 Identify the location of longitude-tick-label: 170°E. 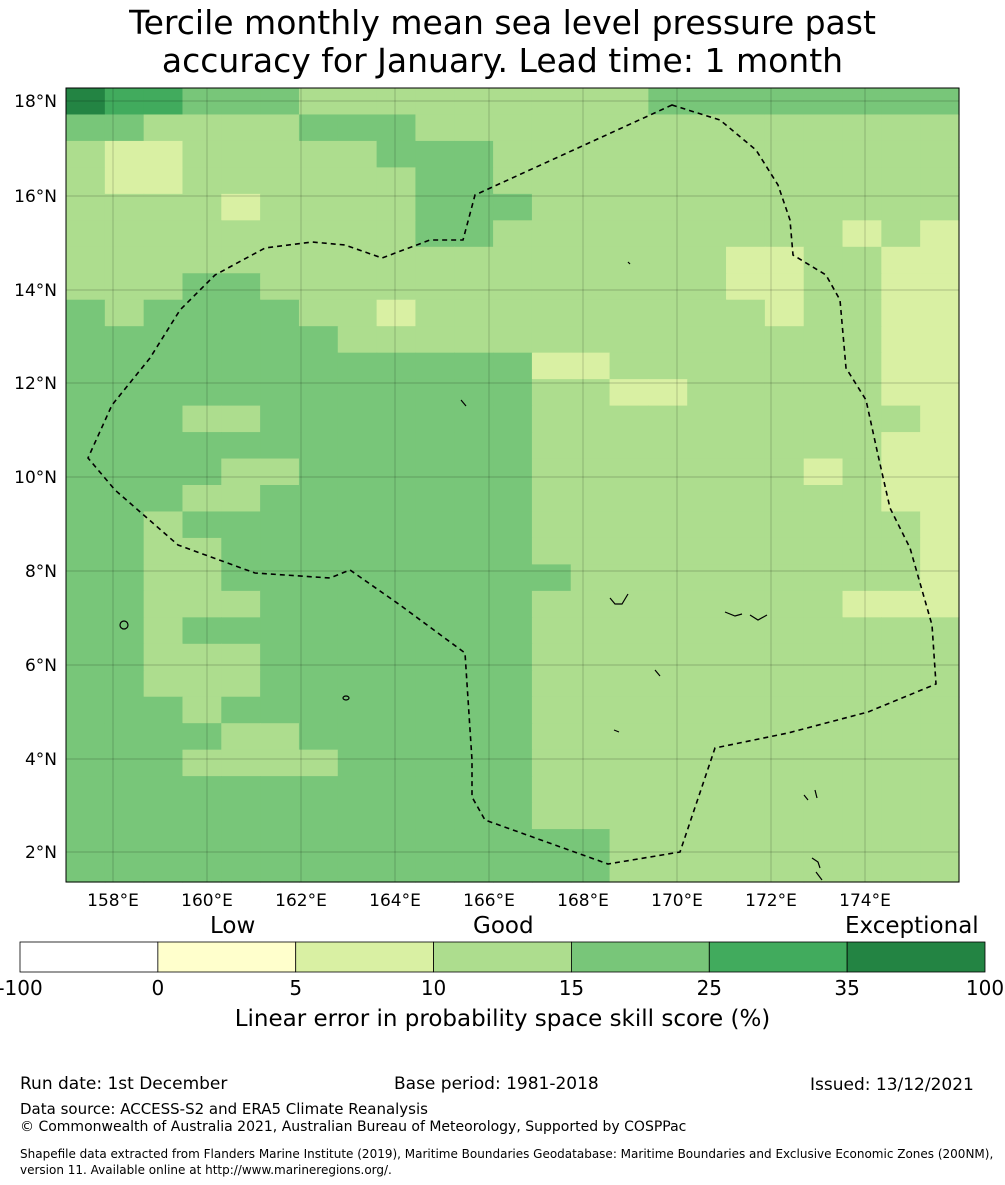
(677, 901).